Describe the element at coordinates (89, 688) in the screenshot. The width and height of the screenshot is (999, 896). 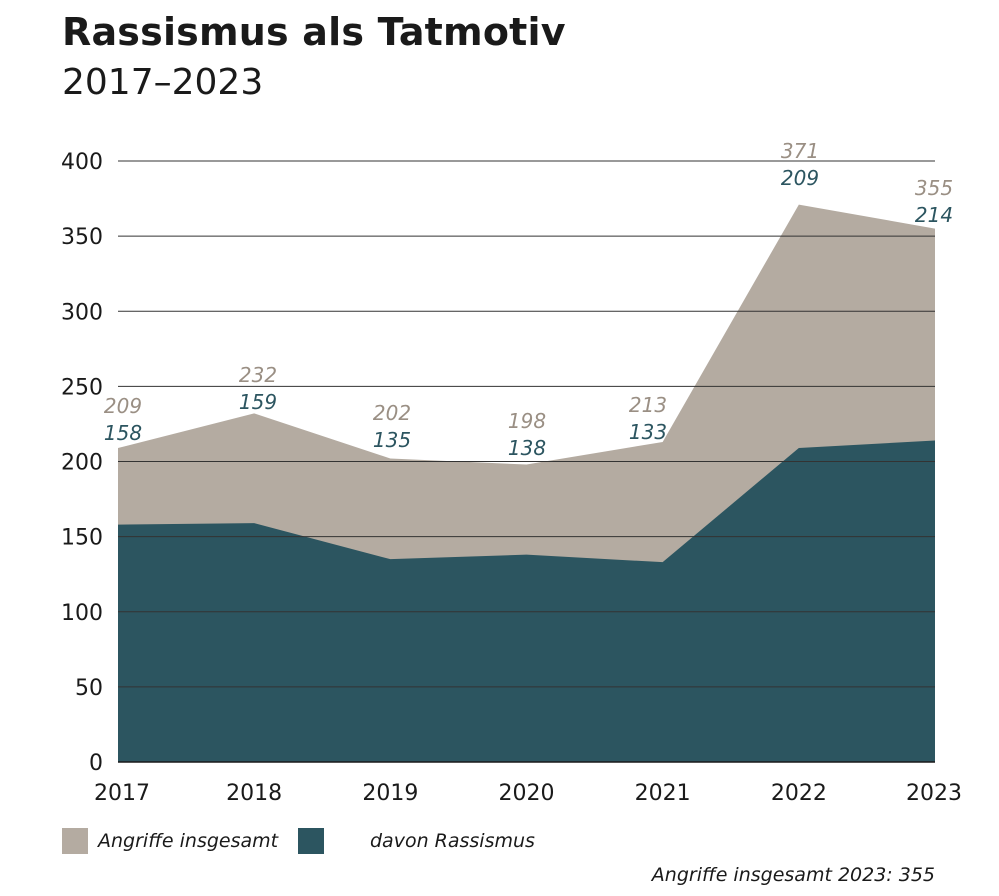
I see `y-tick-label: 50` at that location.